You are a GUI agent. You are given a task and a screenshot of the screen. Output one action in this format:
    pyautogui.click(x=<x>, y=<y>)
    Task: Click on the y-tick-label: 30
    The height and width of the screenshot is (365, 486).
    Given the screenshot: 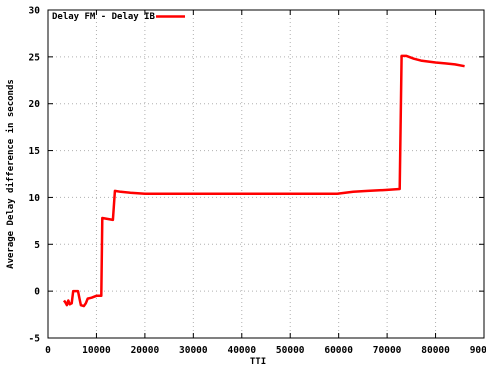 What is the action you would take?
    pyautogui.click(x=35, y=11)
    